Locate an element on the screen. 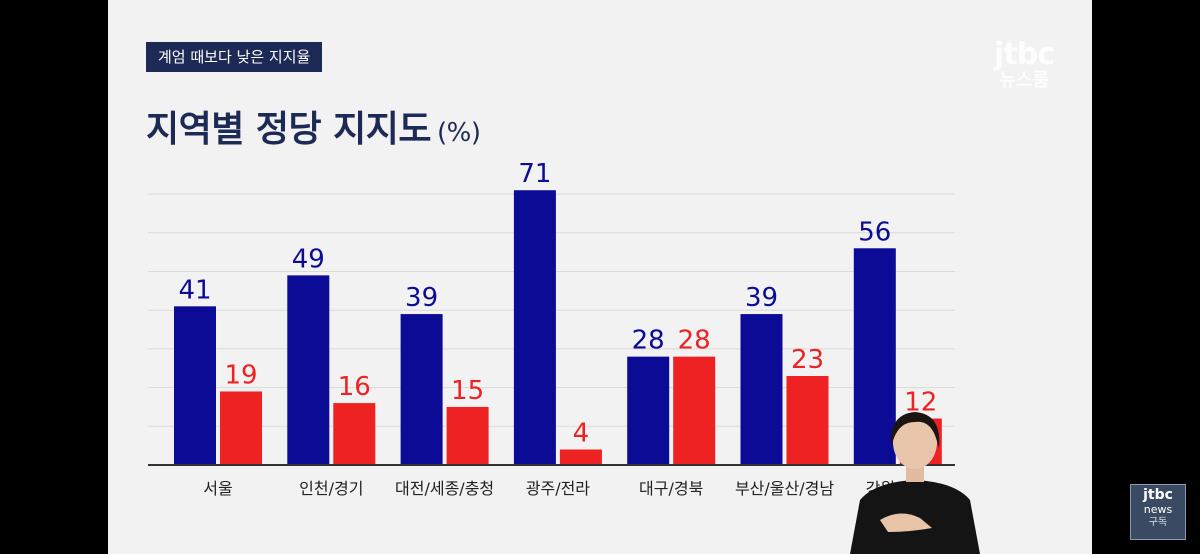 Image resolution: width=1200 pixels, height=554 pixels. category-label: 대구/경북 is located at coordinates (671, 488).